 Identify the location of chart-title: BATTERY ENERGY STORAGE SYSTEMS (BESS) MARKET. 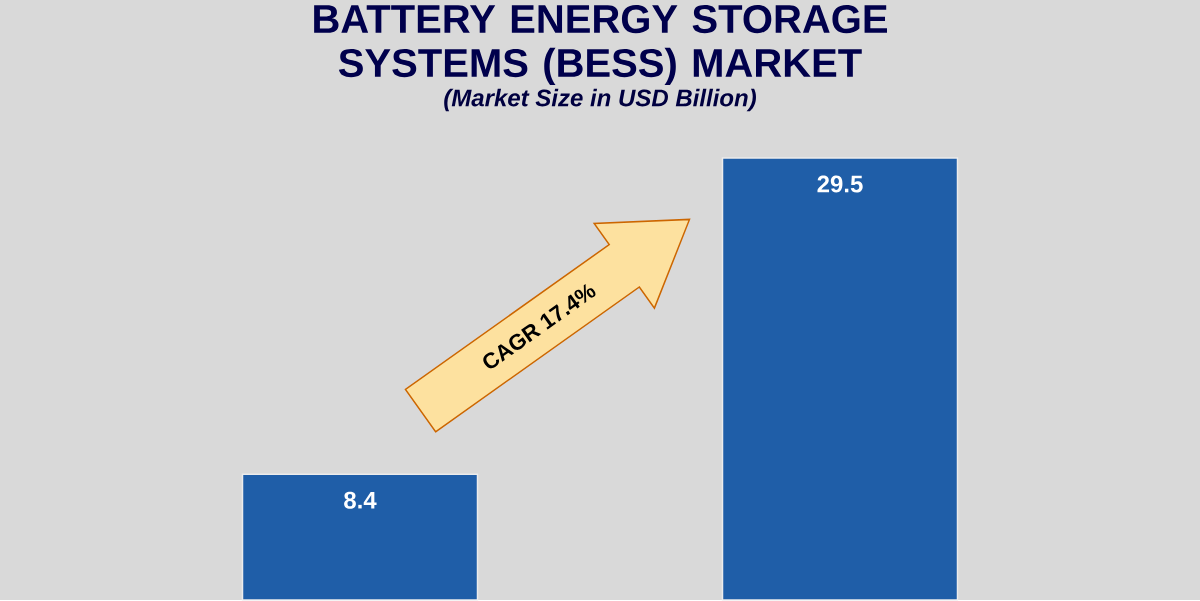
(600, 45).